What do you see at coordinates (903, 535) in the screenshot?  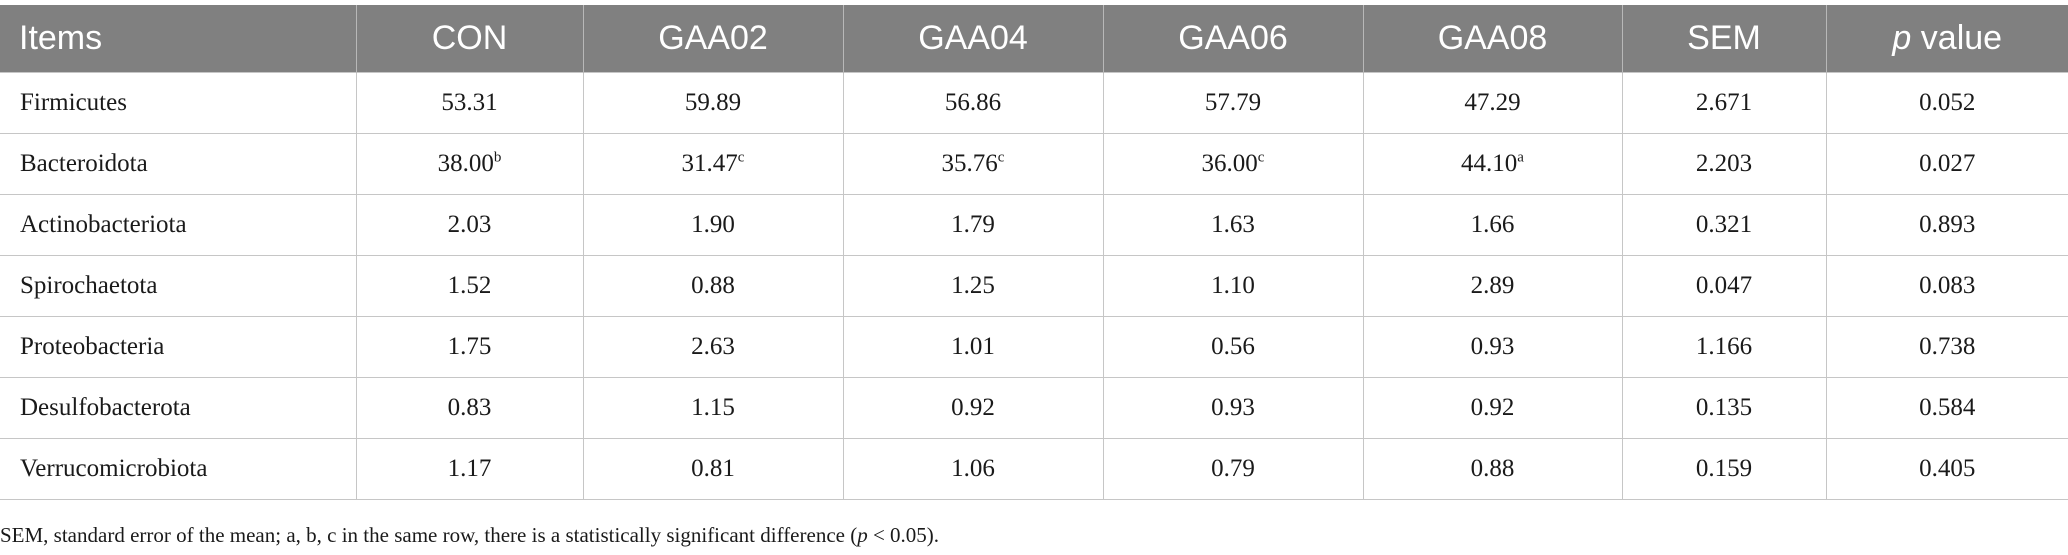 I see `footnote-text-end: < 0.05).` at bounding box center [903, 535].